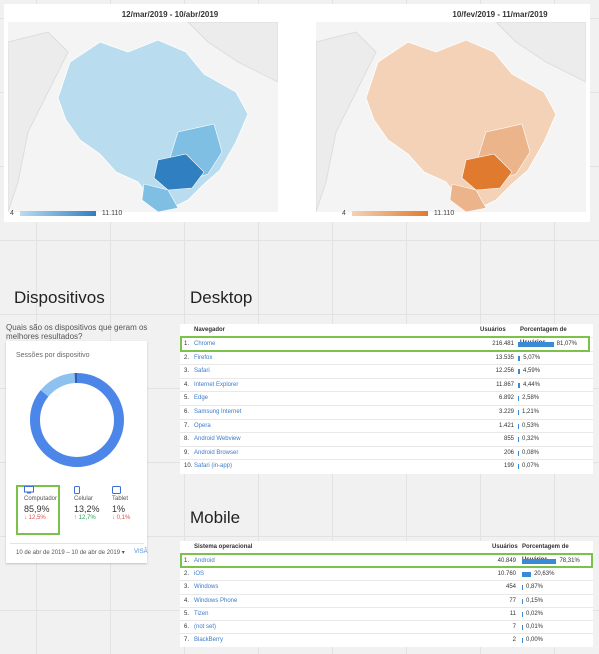  I want to click on right-legend-min: 4, so click(344, 213).